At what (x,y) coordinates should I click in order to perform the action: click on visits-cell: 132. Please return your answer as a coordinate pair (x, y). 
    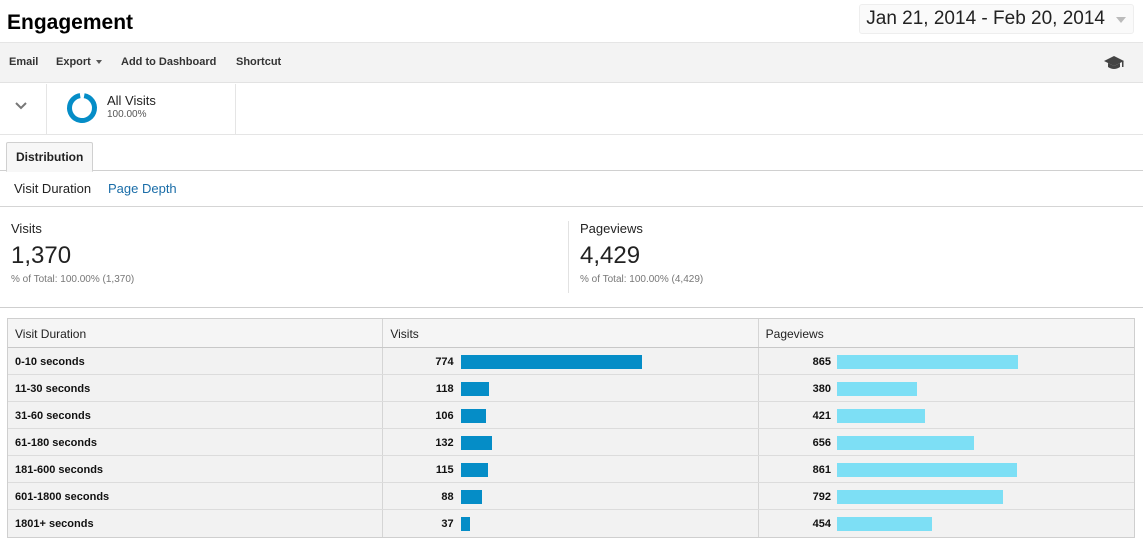
    Looking at the image, I should click on (571, 442).